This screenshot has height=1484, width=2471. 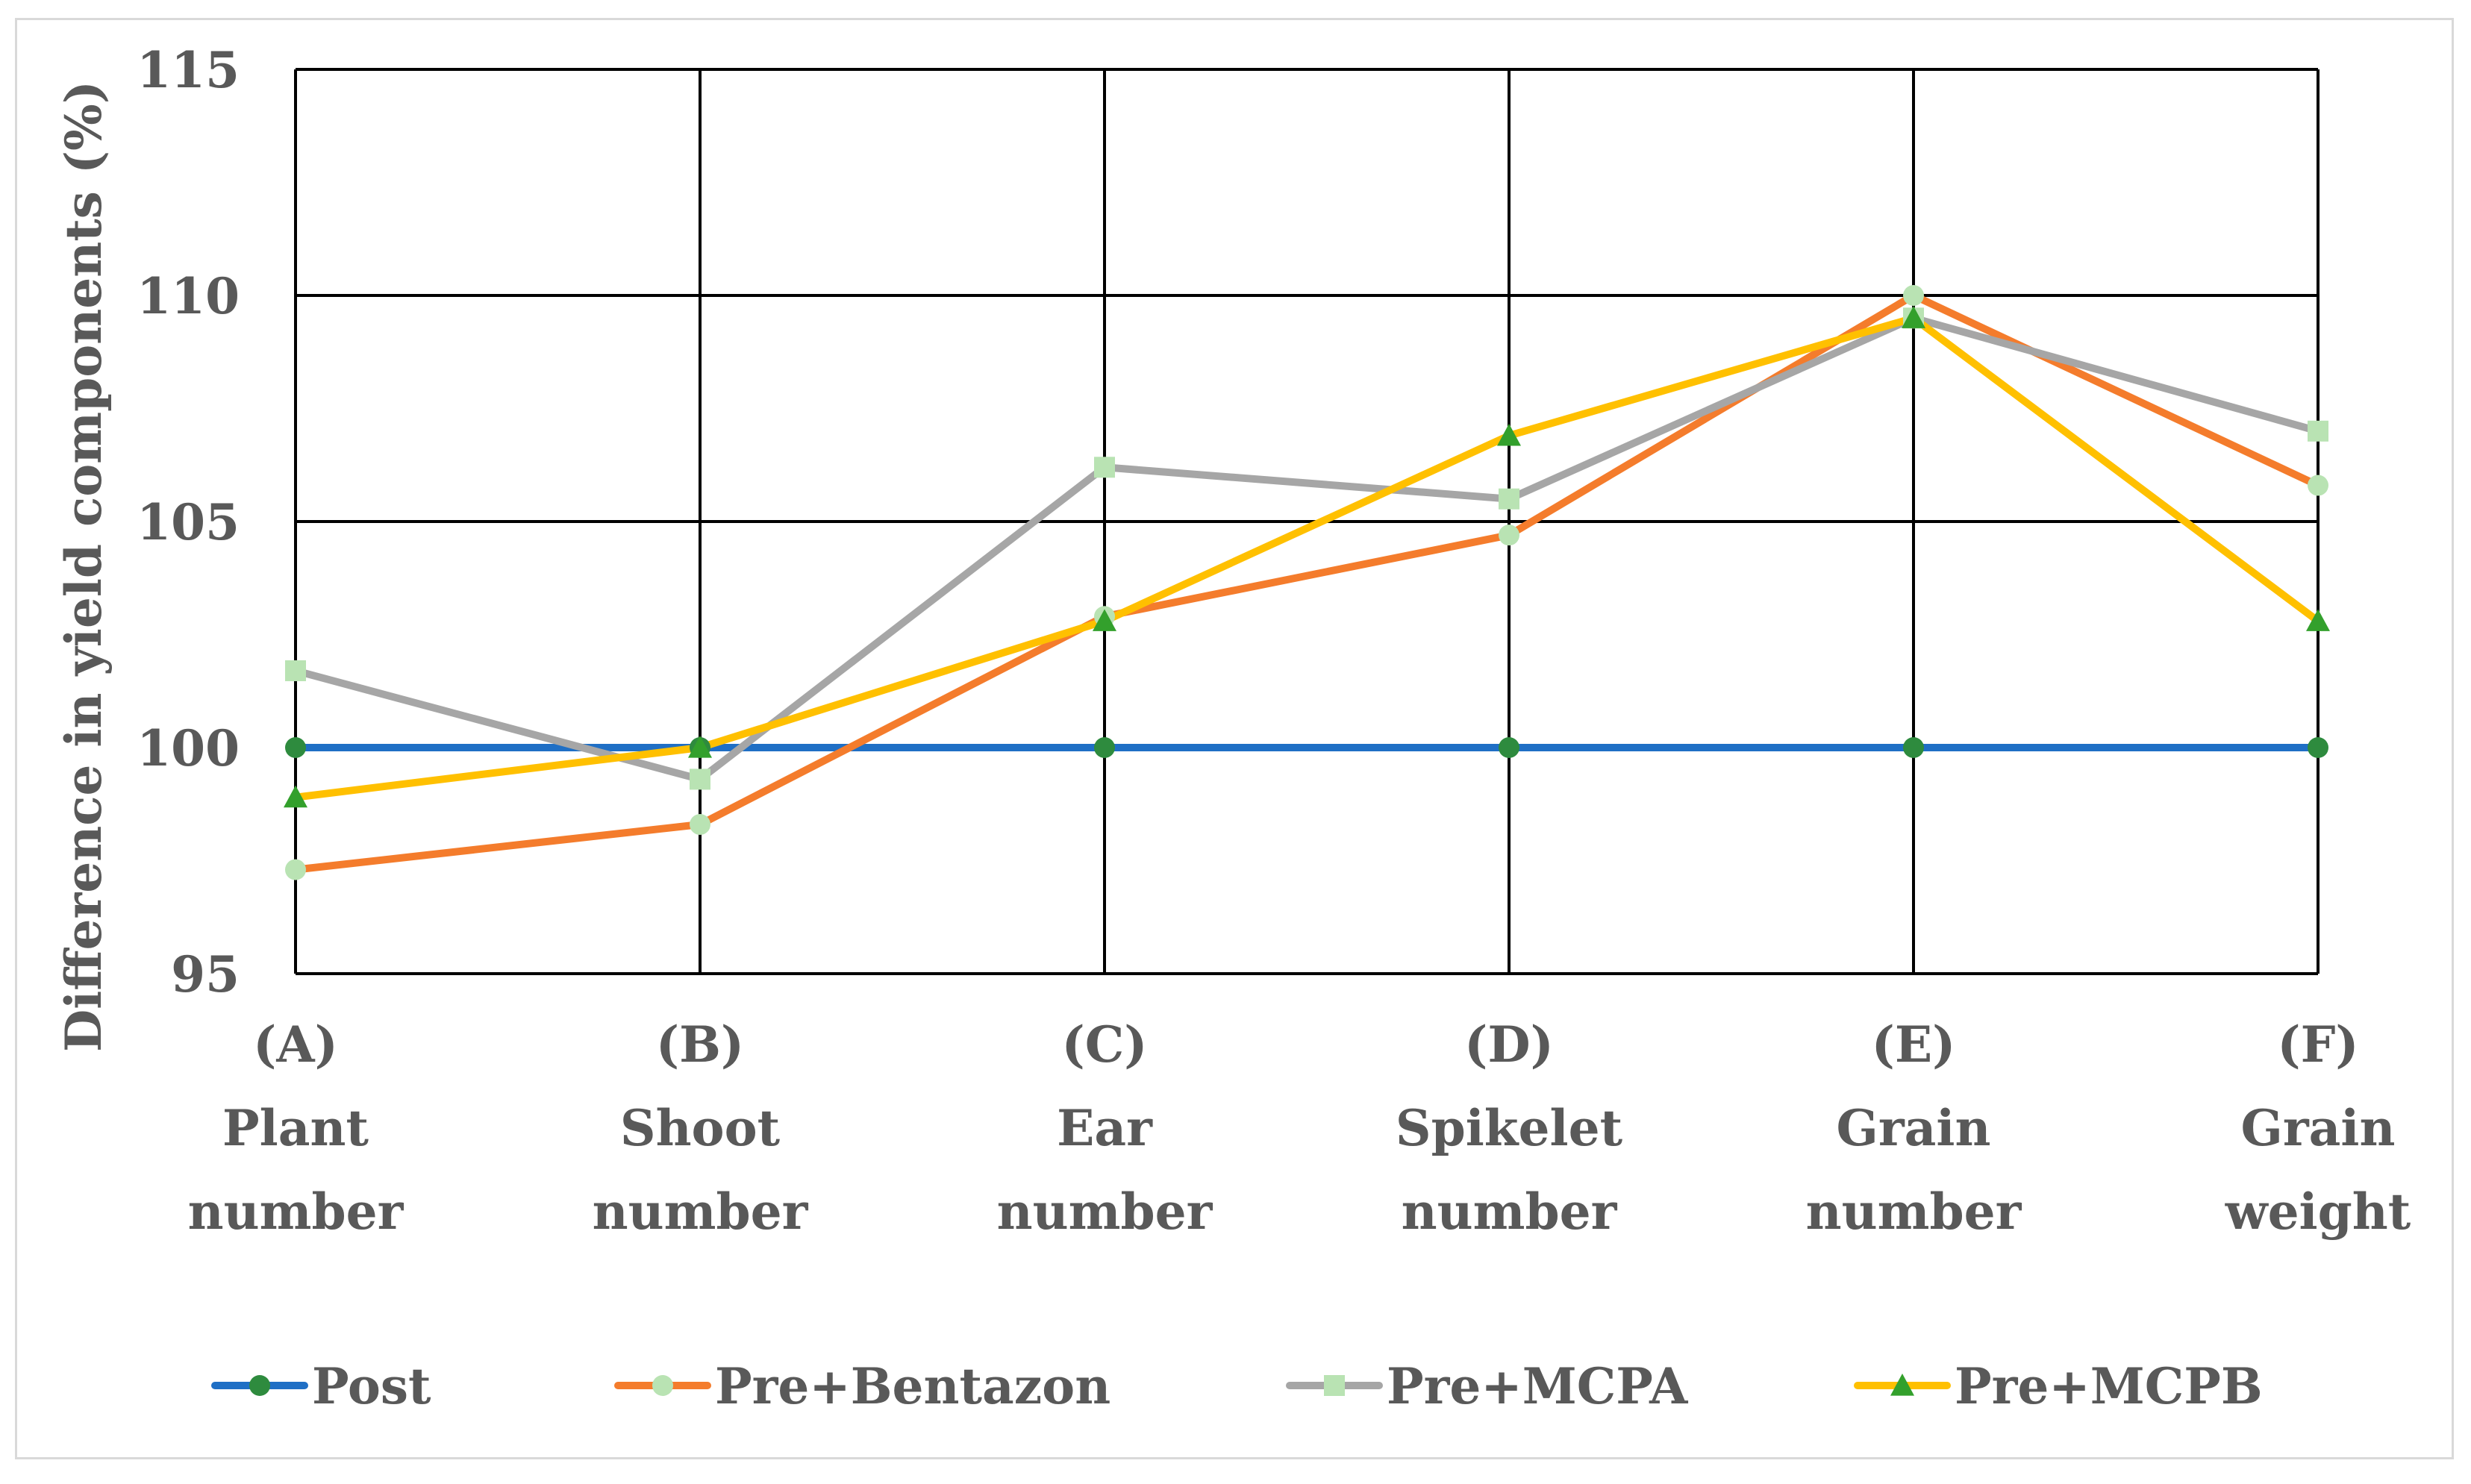 What do you see at coordinates (295, 1128) in the screenshot?
I see `x-tick-label: Plant` at bounding box center [295, 1128].